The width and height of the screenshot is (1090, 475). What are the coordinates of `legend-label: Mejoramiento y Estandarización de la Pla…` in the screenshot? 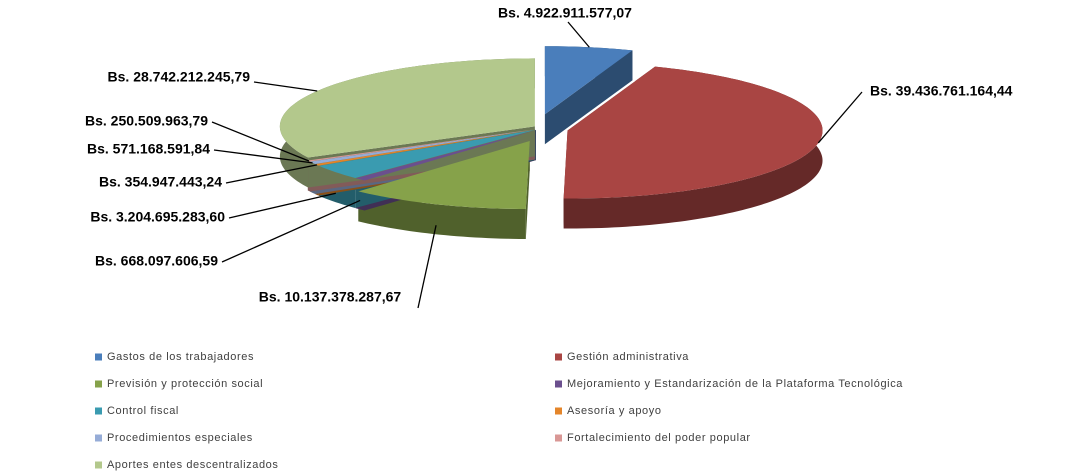 It's located at (735, 384).